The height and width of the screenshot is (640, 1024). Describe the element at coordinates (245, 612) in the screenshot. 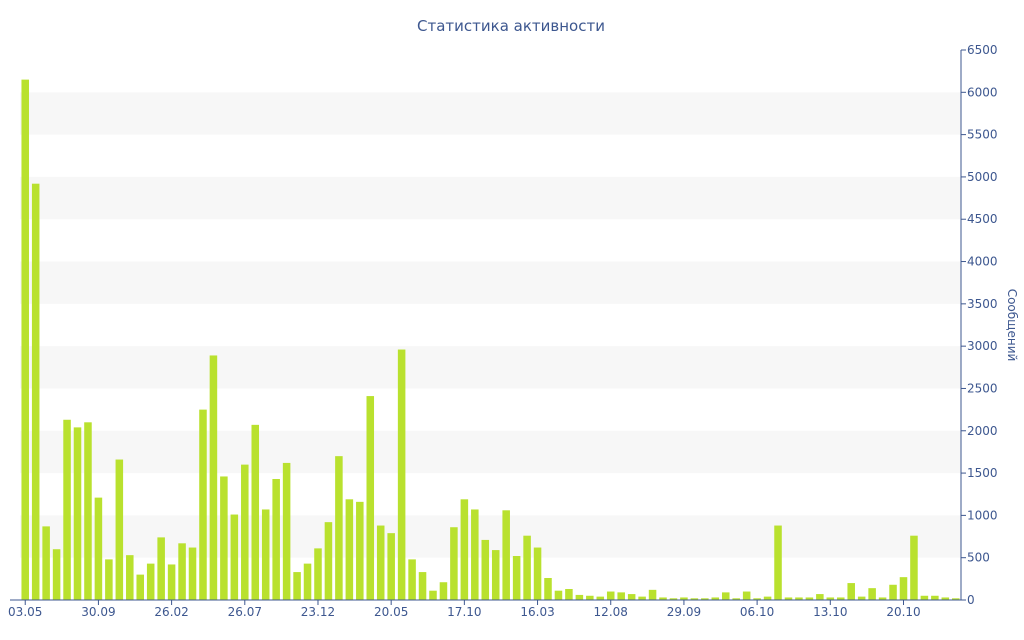

I see `x-tick-label: 26.07` at that location.